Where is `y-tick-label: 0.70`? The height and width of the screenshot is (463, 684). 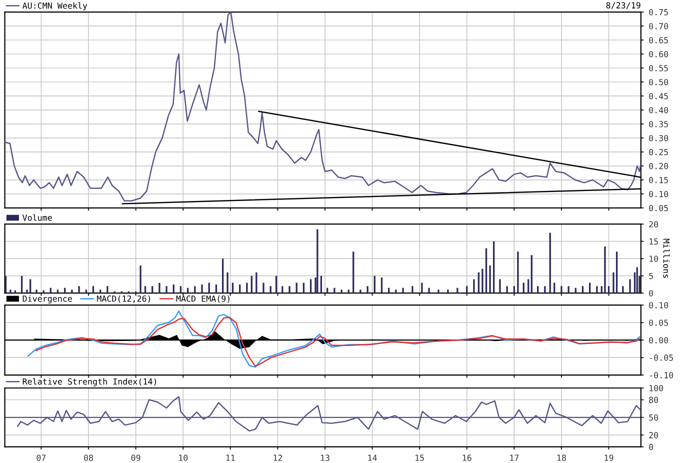 y-tick-label: 0.70 is located at coordinates (658, 26).